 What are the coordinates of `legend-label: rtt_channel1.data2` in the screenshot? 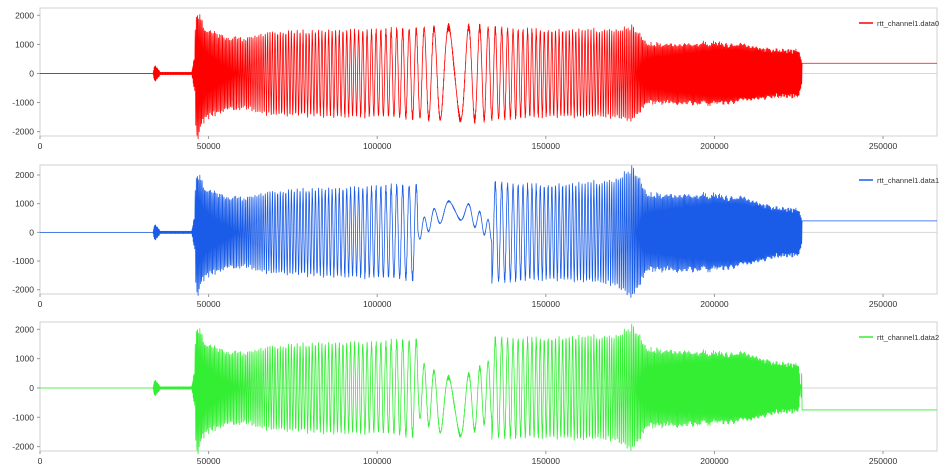 It's located at (908, 337).